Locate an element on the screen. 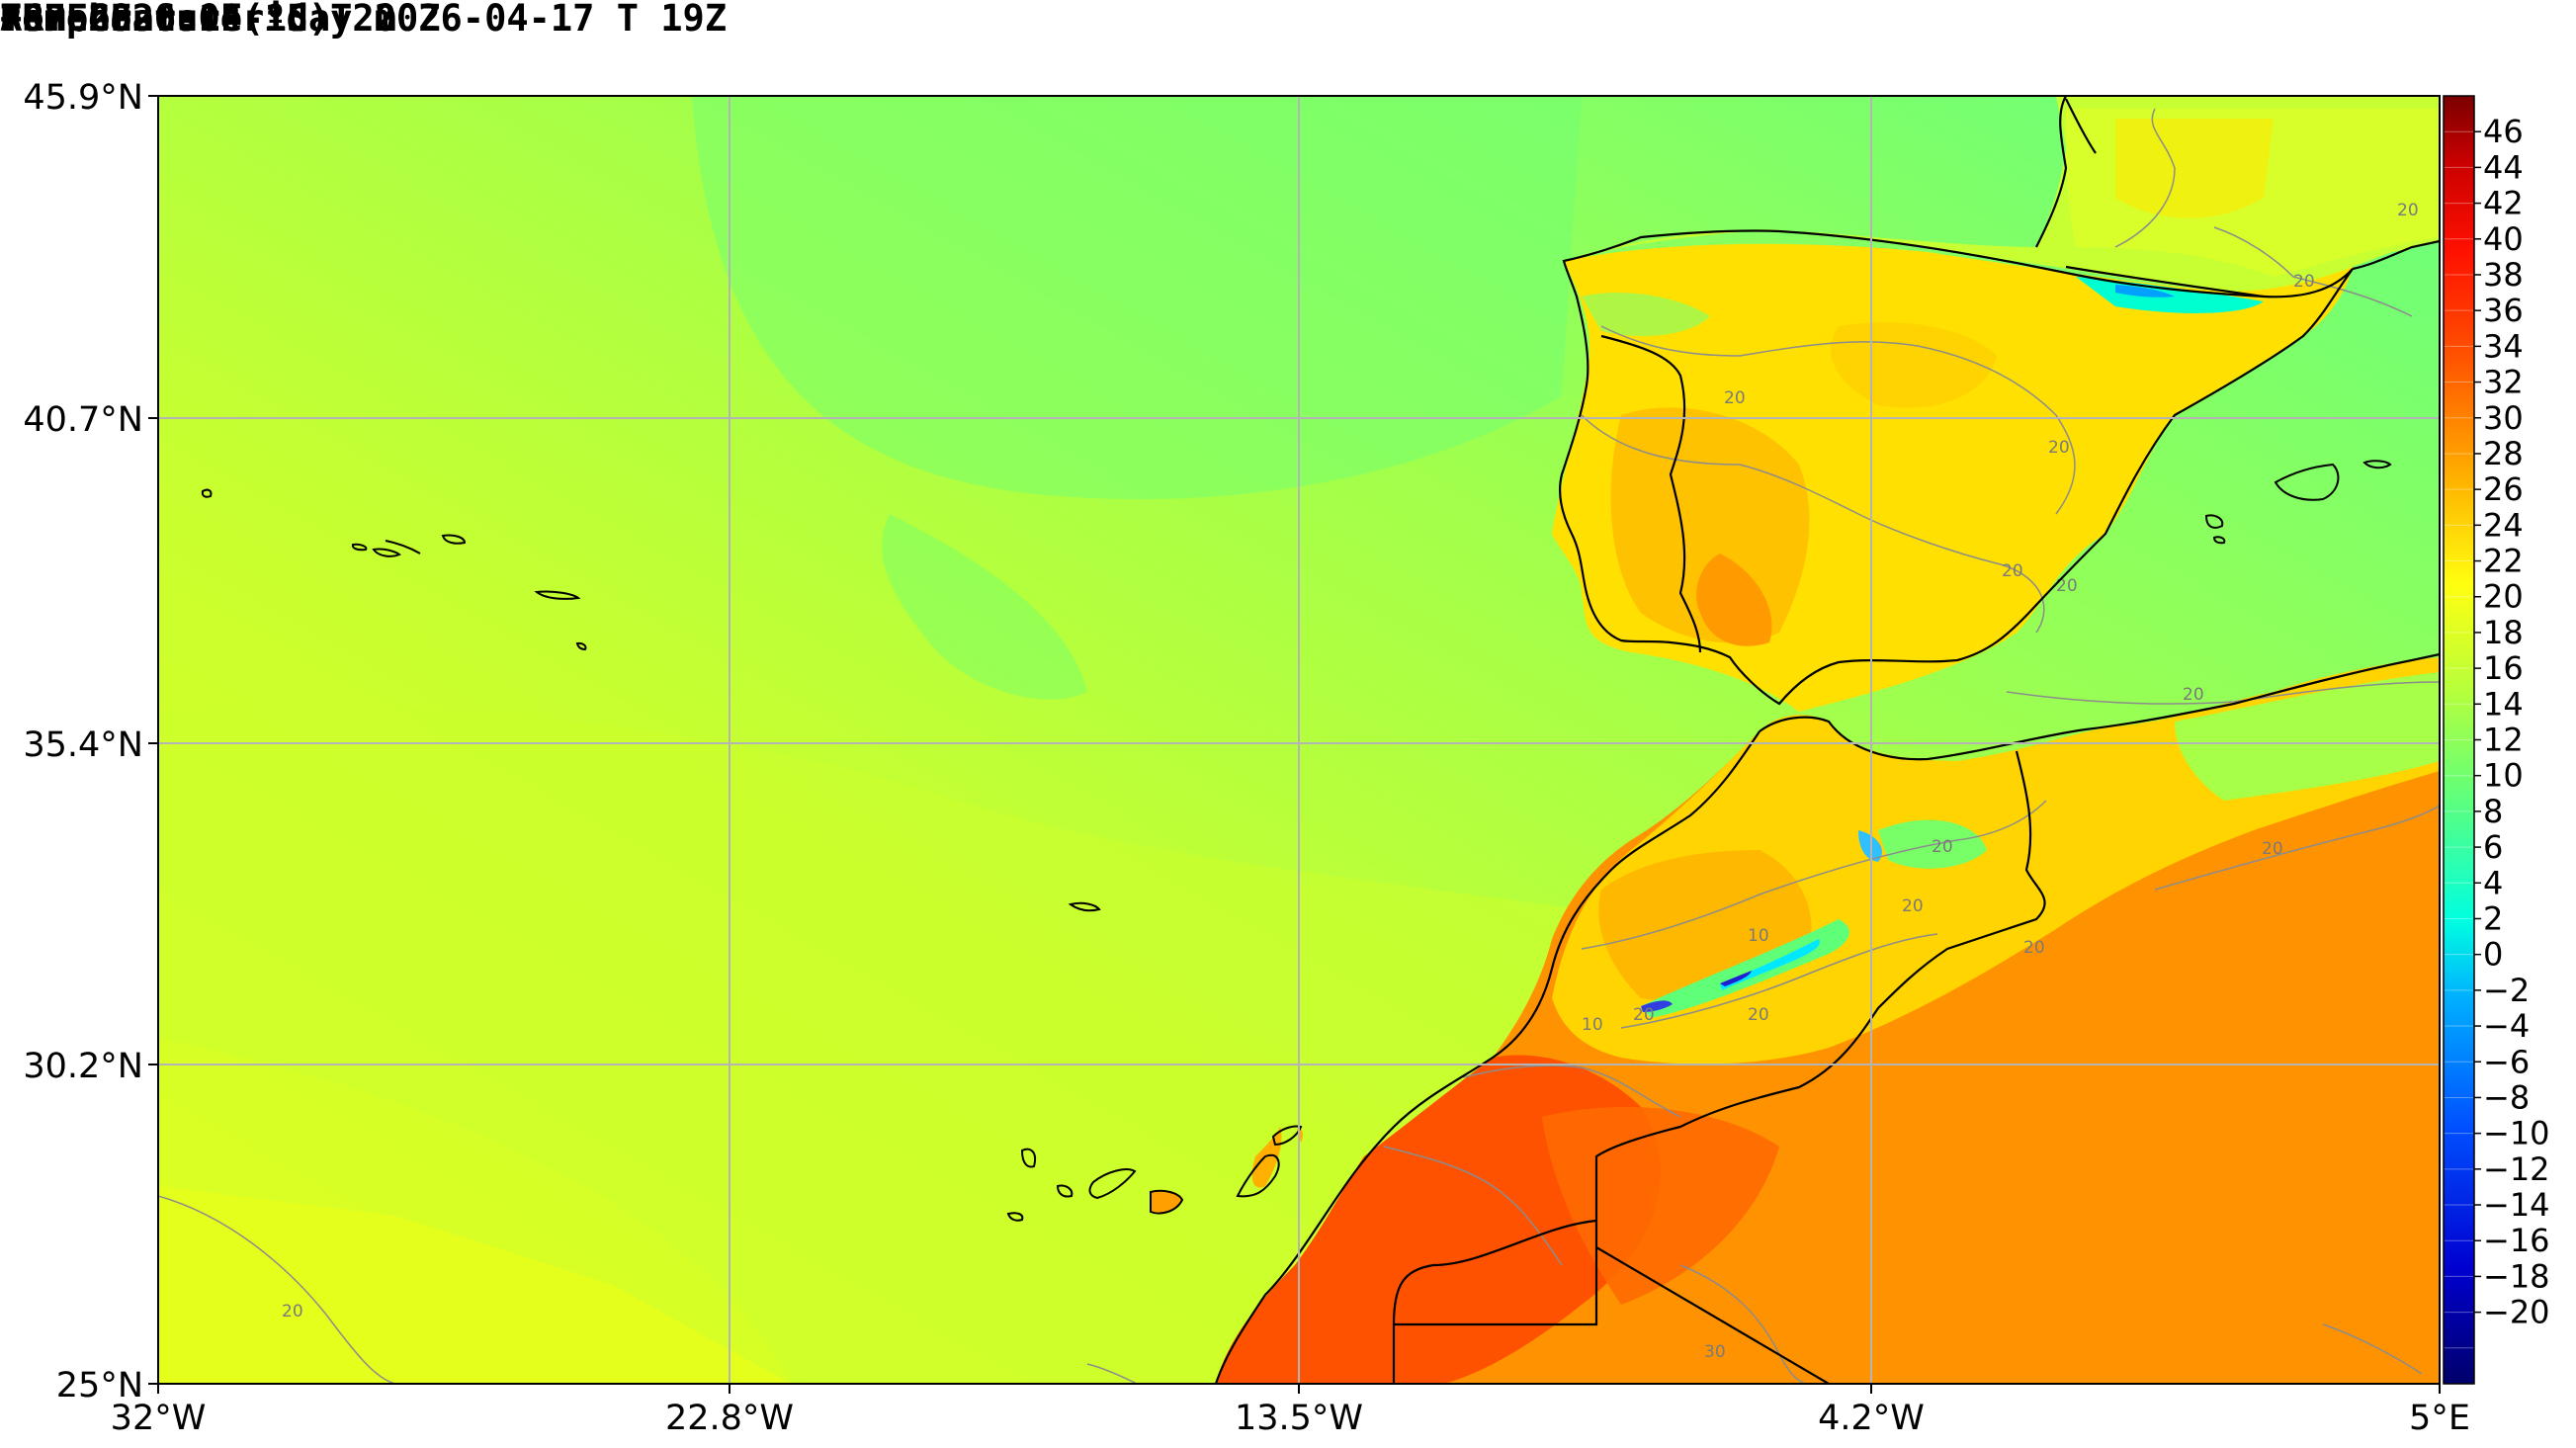 The width and height of the screenshot is (2576, 1448). colorbar-label: 30 is located at coordinates (2503, 418).